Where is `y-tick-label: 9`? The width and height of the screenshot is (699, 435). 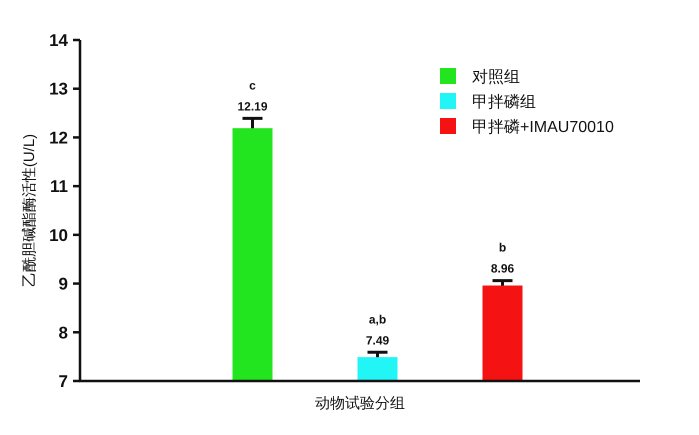
y-tick-label: 9 is located at coordinates (63, 284).